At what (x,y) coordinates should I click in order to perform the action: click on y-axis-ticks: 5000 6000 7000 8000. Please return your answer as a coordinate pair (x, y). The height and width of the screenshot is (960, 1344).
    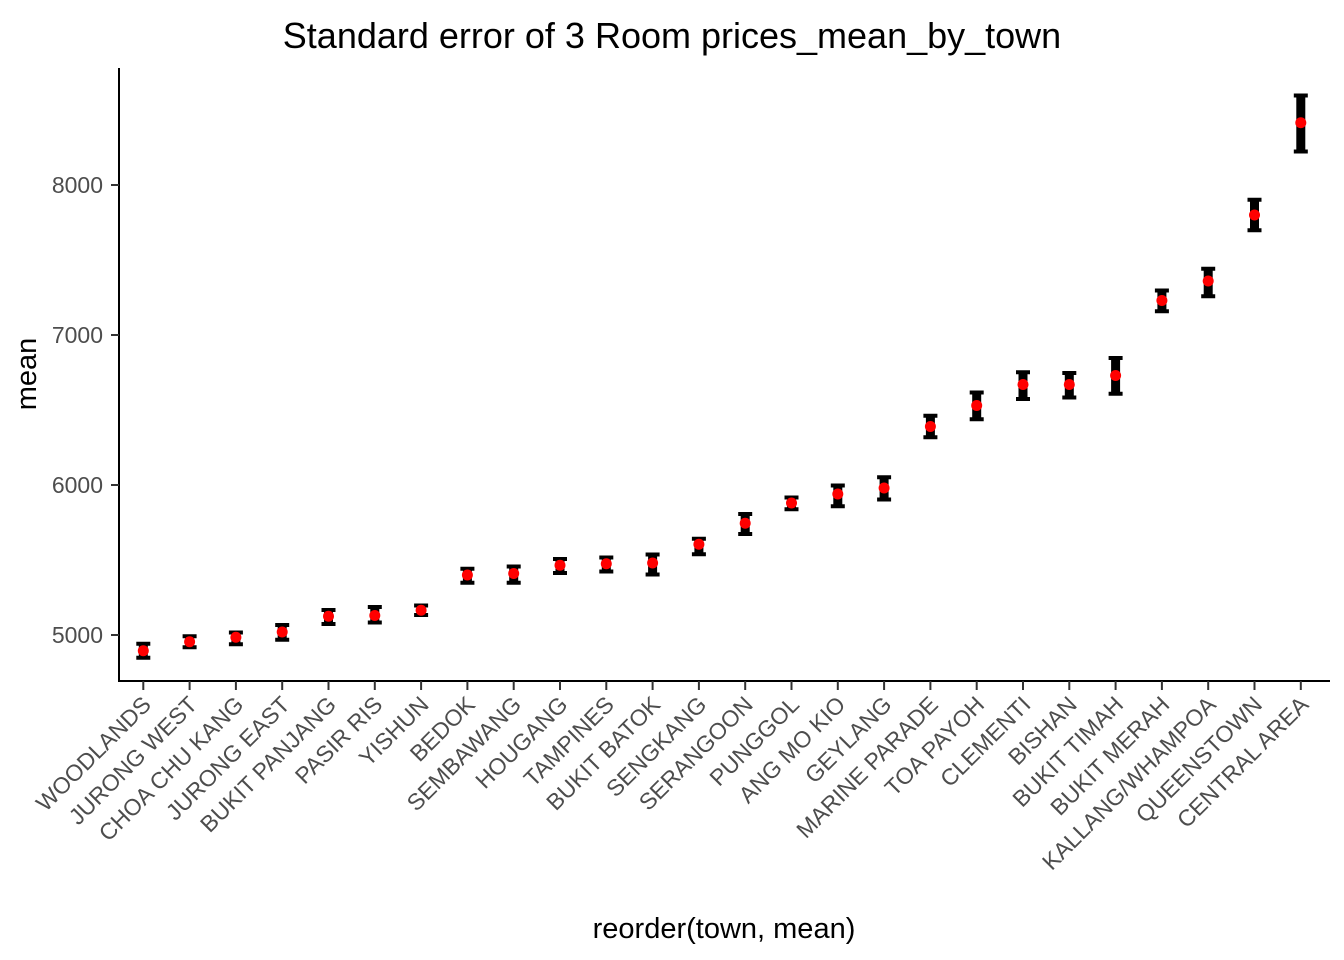
    Looking at the image, I should click on (85, 410).